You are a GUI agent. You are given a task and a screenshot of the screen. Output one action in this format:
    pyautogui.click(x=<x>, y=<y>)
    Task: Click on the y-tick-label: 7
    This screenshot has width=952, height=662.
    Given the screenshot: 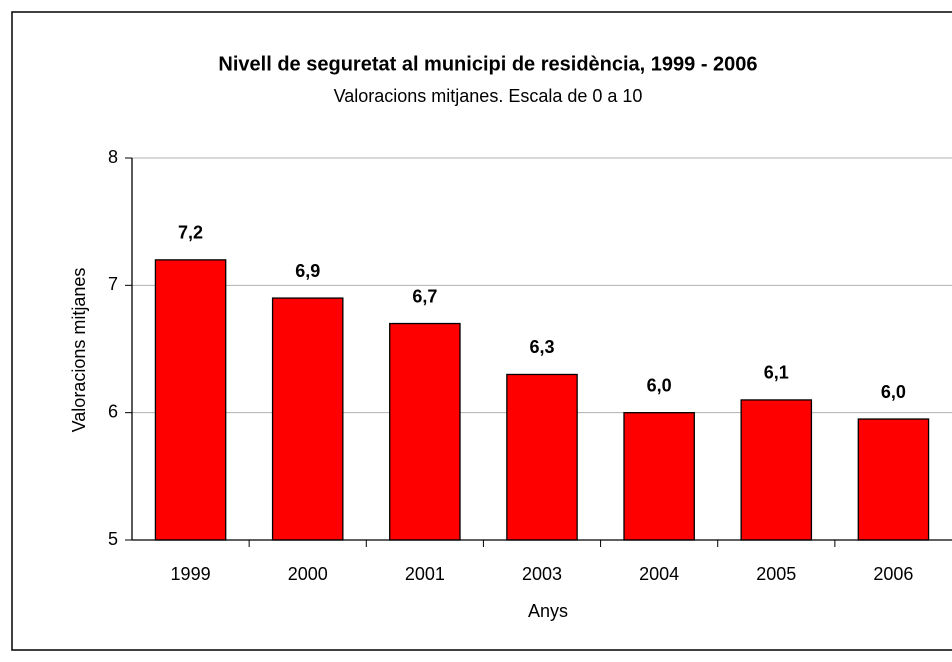 What is the action you would take?
    pyautogui.click(x=113, y=284)
    